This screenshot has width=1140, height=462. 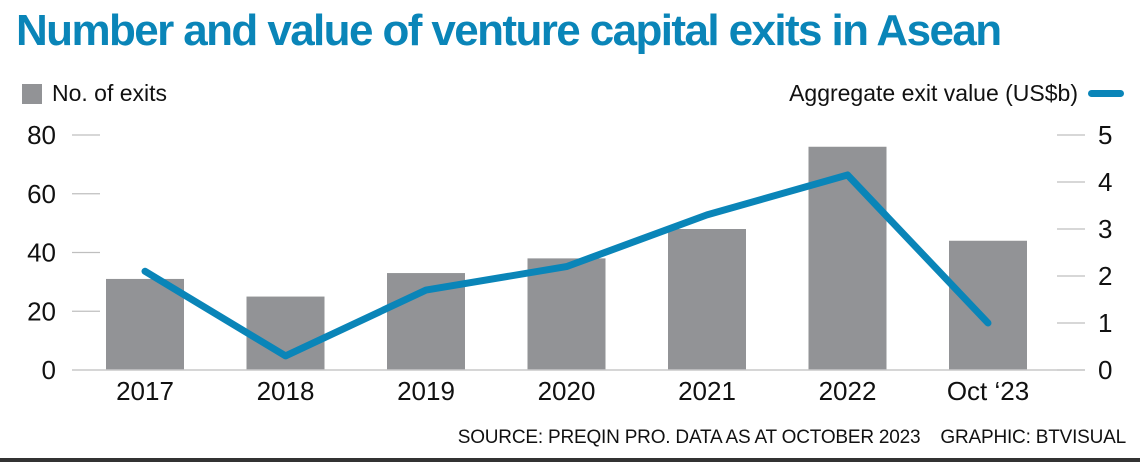 What do you see at coordinates (1084, 252) in the screenshot?
I see `right-axis: 0 1 2 3 4 5` at bounding box center [1084, 252].